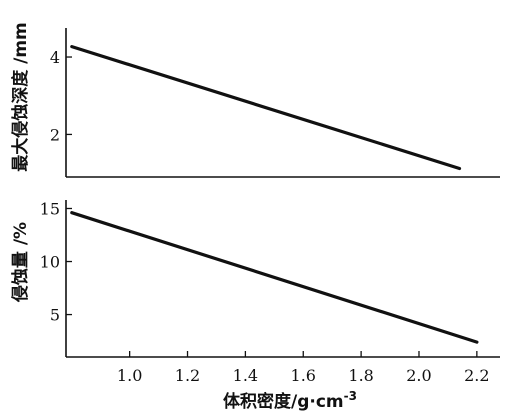  Describe the element at coordinates (50, 208) in the screenshot. I see `bottom-y-tick-label: 15` at that location.